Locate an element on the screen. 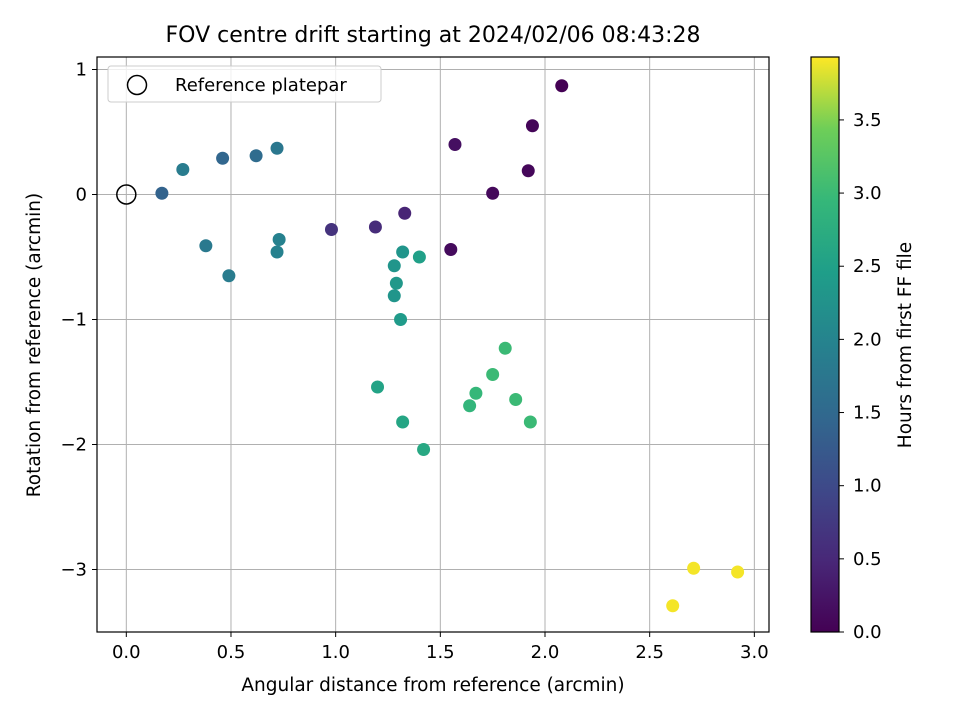 Image resolution: width=960 pixels, height=720 pixels. colorbar-tick-label: 2.0 is located at coordinates (867, 339).